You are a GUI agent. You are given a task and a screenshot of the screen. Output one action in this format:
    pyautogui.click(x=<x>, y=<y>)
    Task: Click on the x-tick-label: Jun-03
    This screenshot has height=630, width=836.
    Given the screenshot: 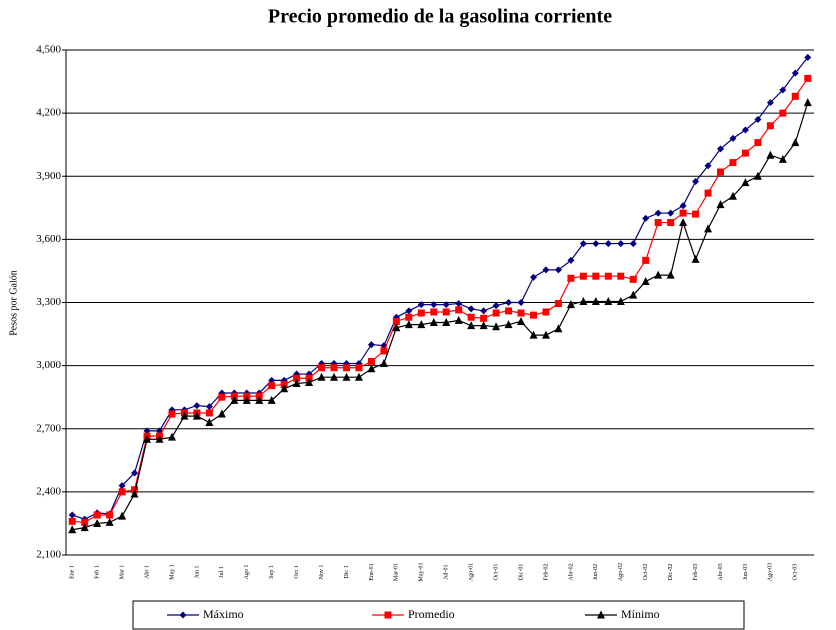 What is the action you would take?
    pyautogui.click(x=746, y=572)
    